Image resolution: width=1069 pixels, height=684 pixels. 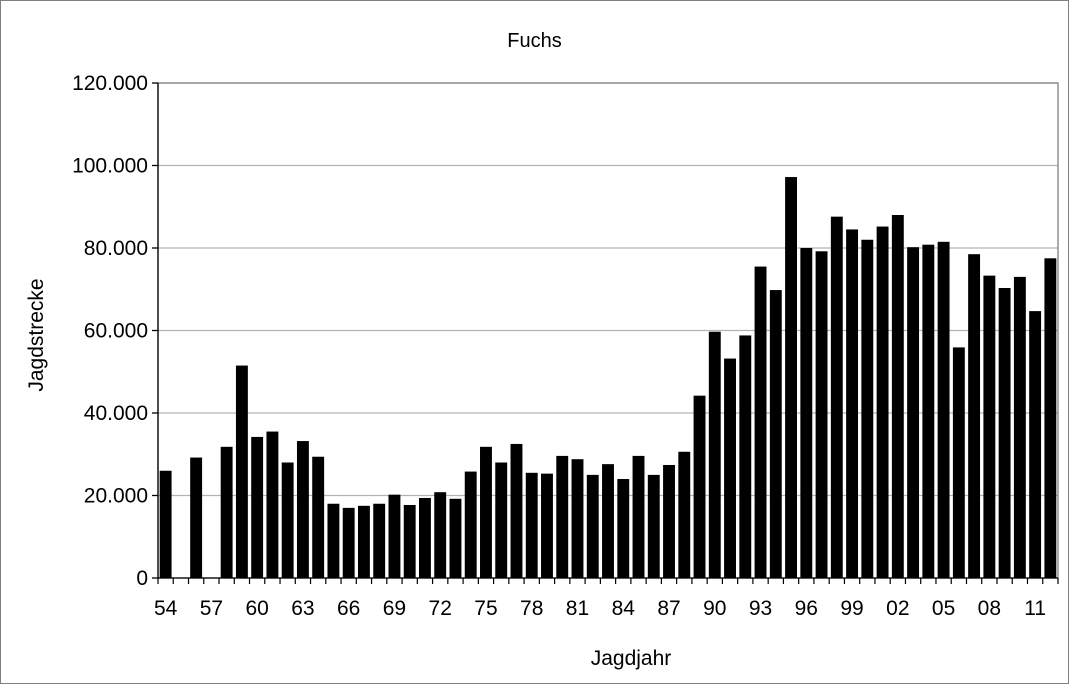 I want to click on x-tick-label: 11, so click(x=1035, y=608).